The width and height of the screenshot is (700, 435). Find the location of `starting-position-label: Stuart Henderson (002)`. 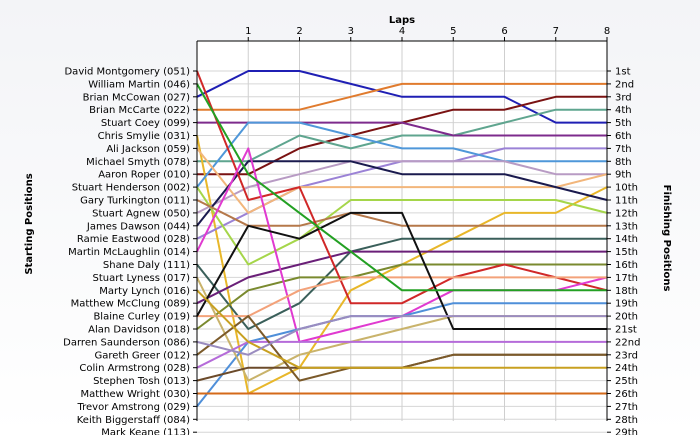

starting-position-label: Stuart Henderson (002) is located at coordinates (131, 188).